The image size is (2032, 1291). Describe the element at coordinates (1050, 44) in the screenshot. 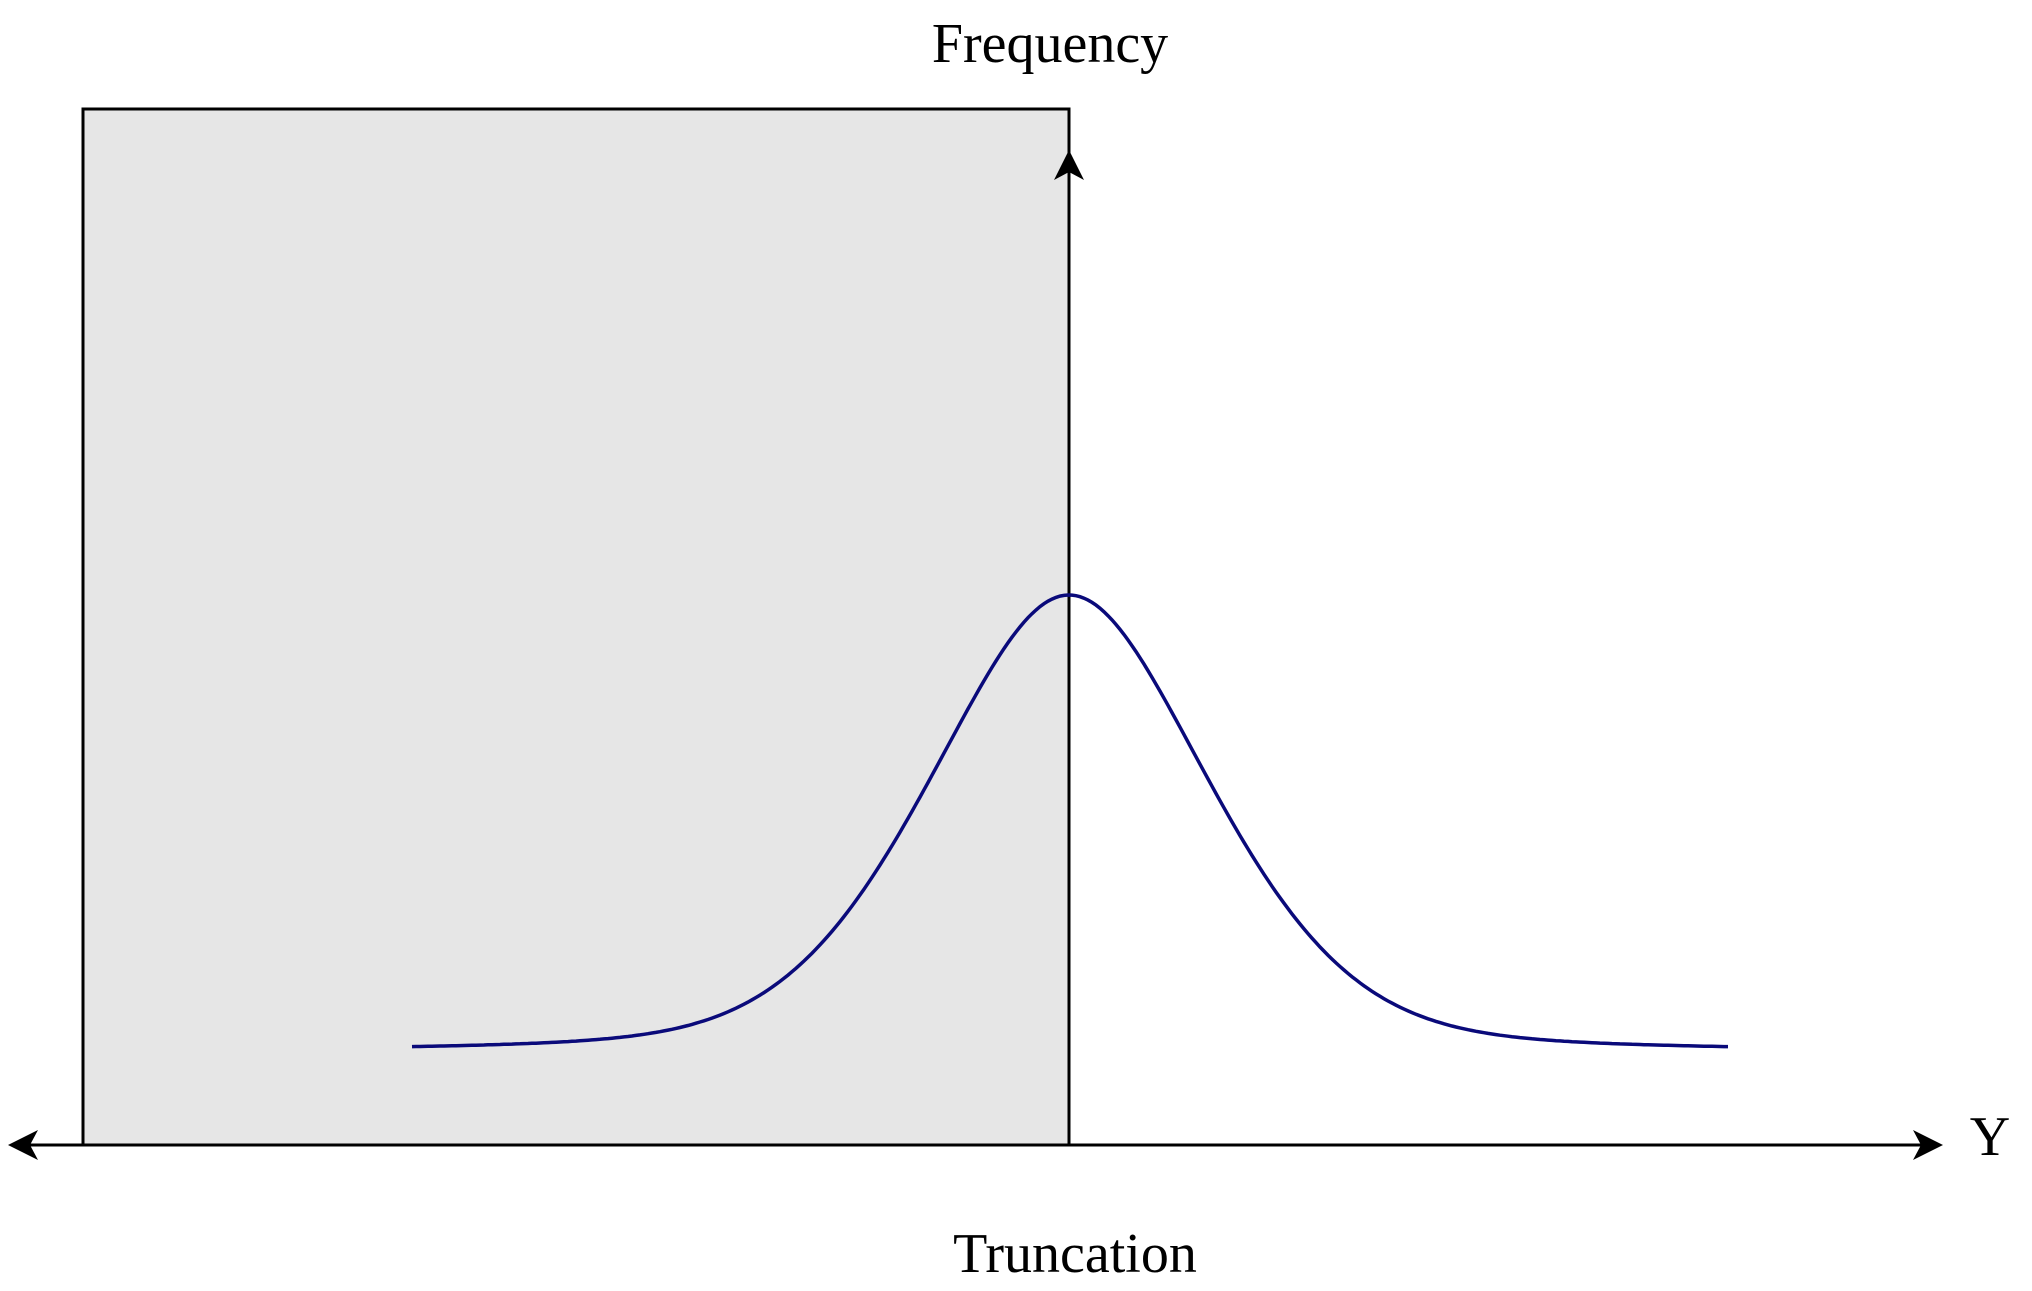

I see `frequency-label: Frequency` at that location.